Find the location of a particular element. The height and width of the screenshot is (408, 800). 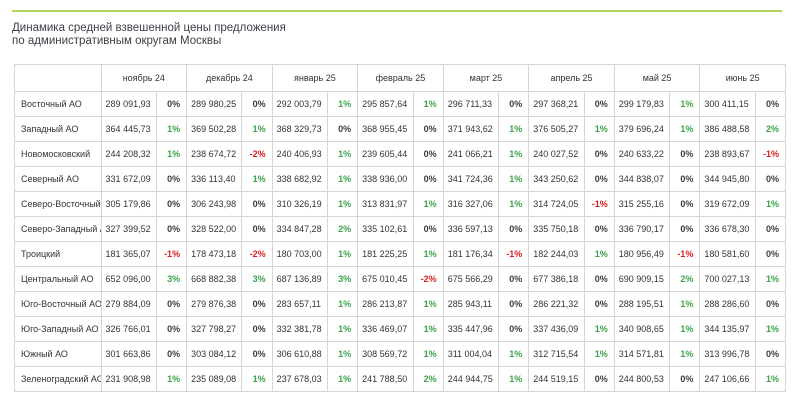

price-value: 700 027,13 is located at coordinates (727, 279).